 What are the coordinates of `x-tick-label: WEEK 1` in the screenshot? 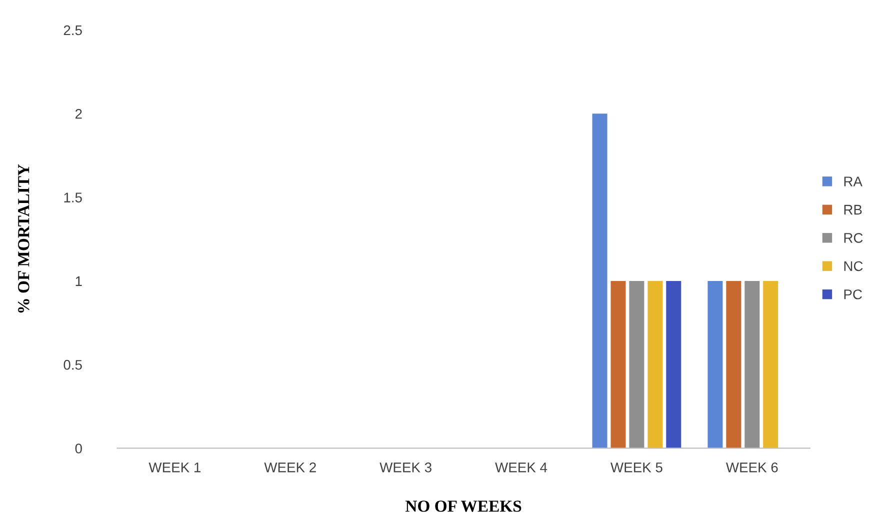 It's located at (174, 467).